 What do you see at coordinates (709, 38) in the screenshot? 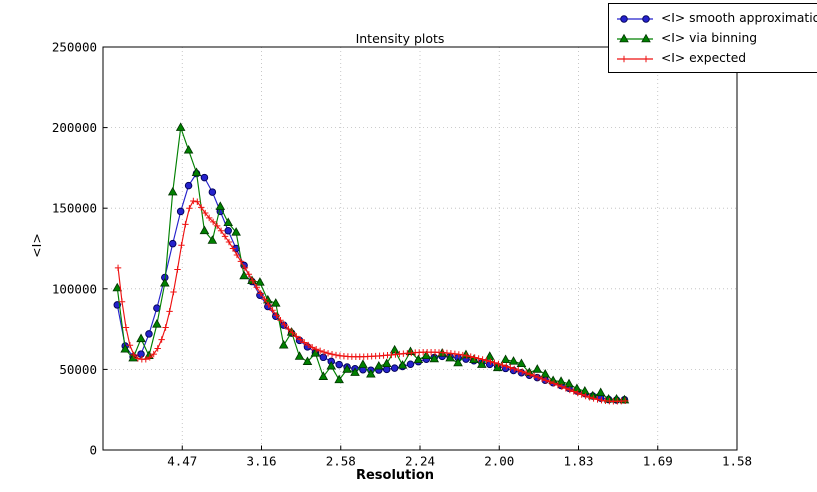
I see `legend-label: <I> via binning` at bounding box center [709, 38].